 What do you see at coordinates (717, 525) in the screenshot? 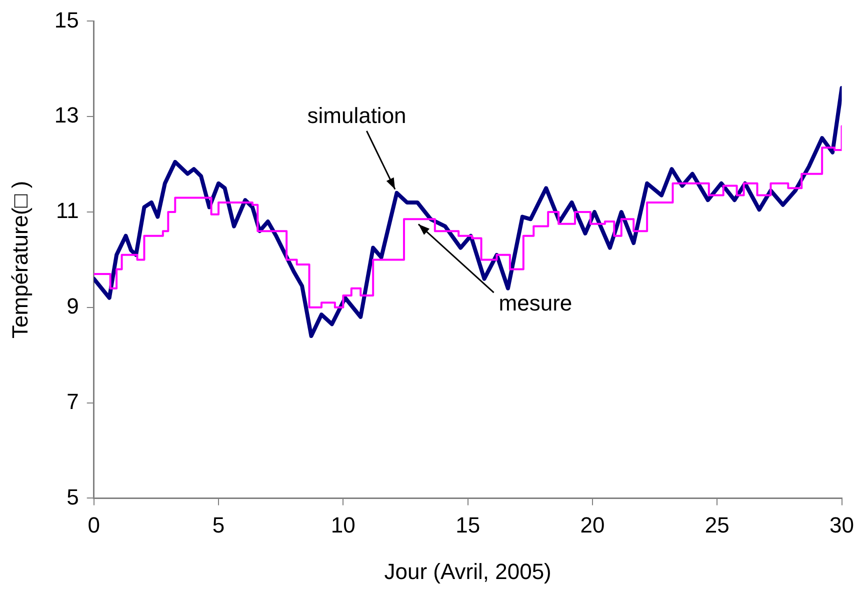
I see `x-tick-label: 25` at bounding box center [717, 525].